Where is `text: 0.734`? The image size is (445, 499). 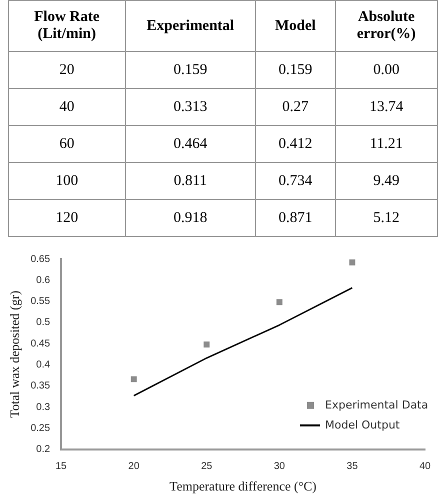 text: 0.734 is located at coordinates (295, 180).